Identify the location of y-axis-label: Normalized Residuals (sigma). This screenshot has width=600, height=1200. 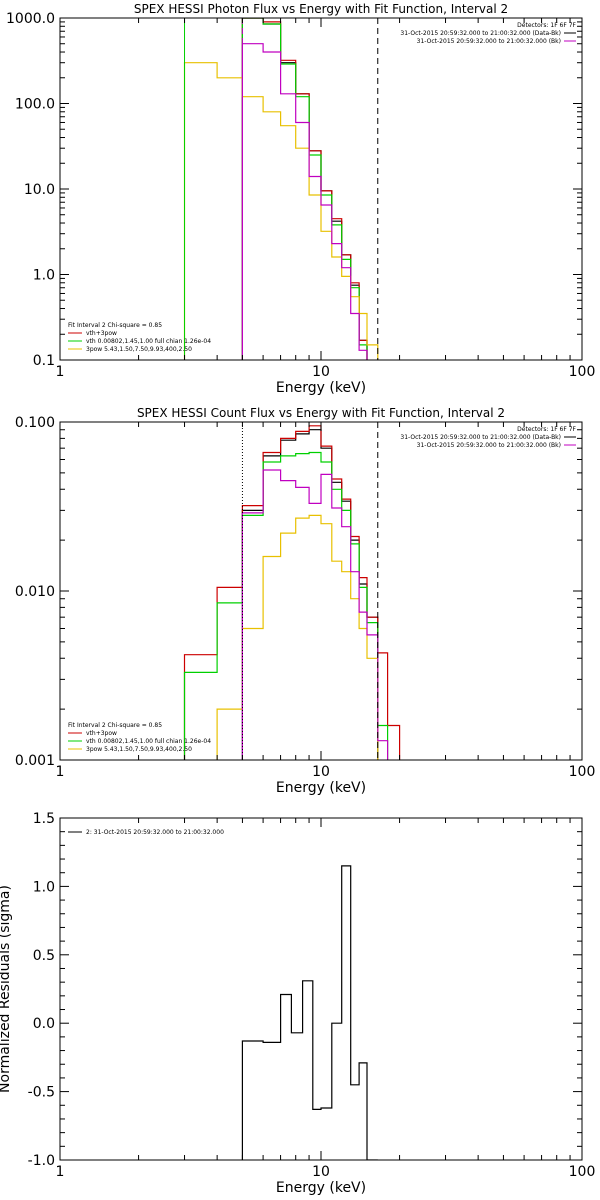
(6, 989).